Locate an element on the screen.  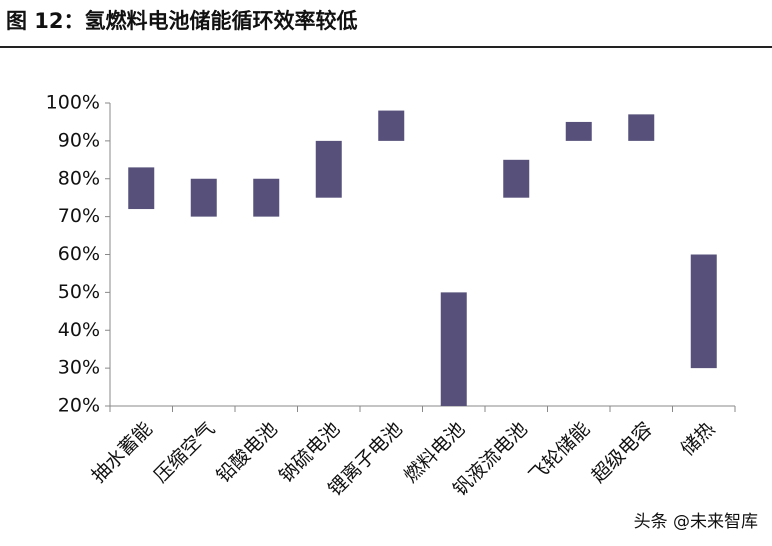
chart-title: 图 12：氢燃料电池储能循环效率较低 is located at coordinates (182, 21).